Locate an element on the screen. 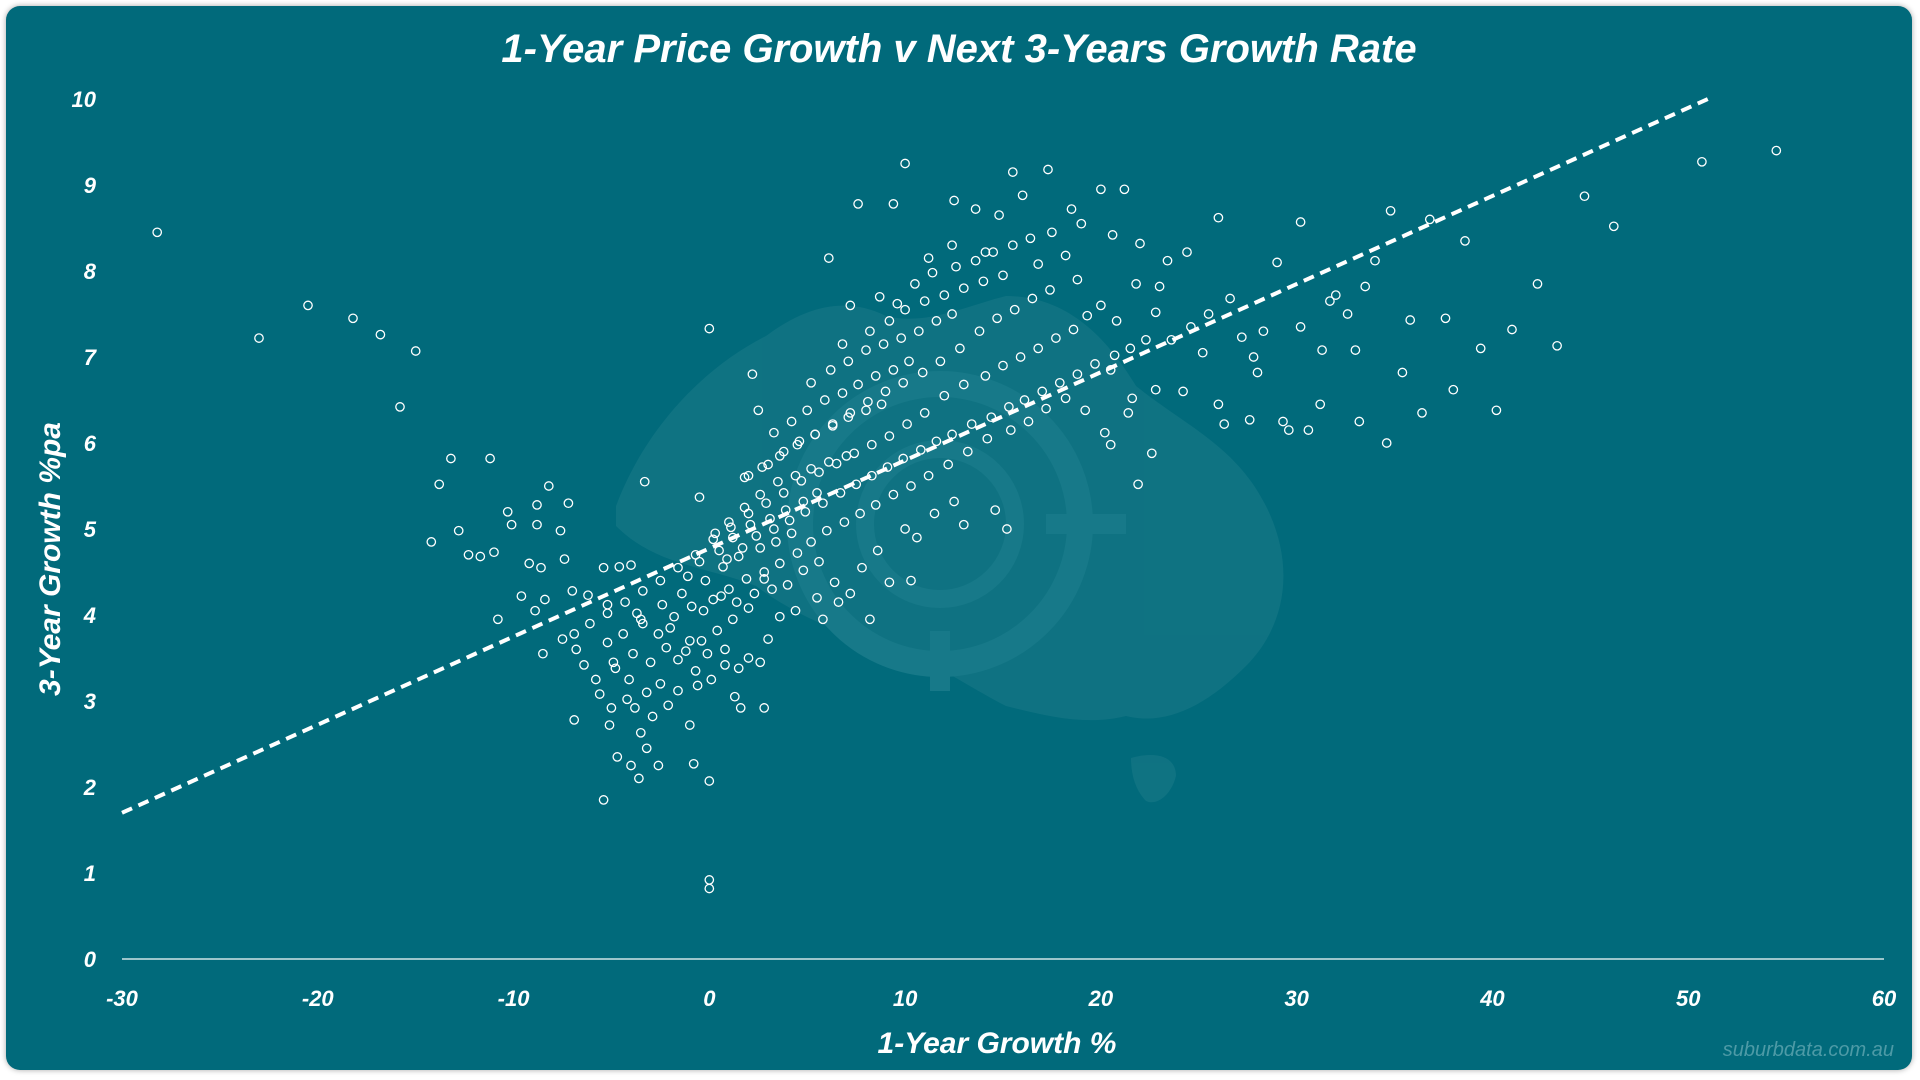  x-tick-label: 10 is located at coordinates (905, 998).